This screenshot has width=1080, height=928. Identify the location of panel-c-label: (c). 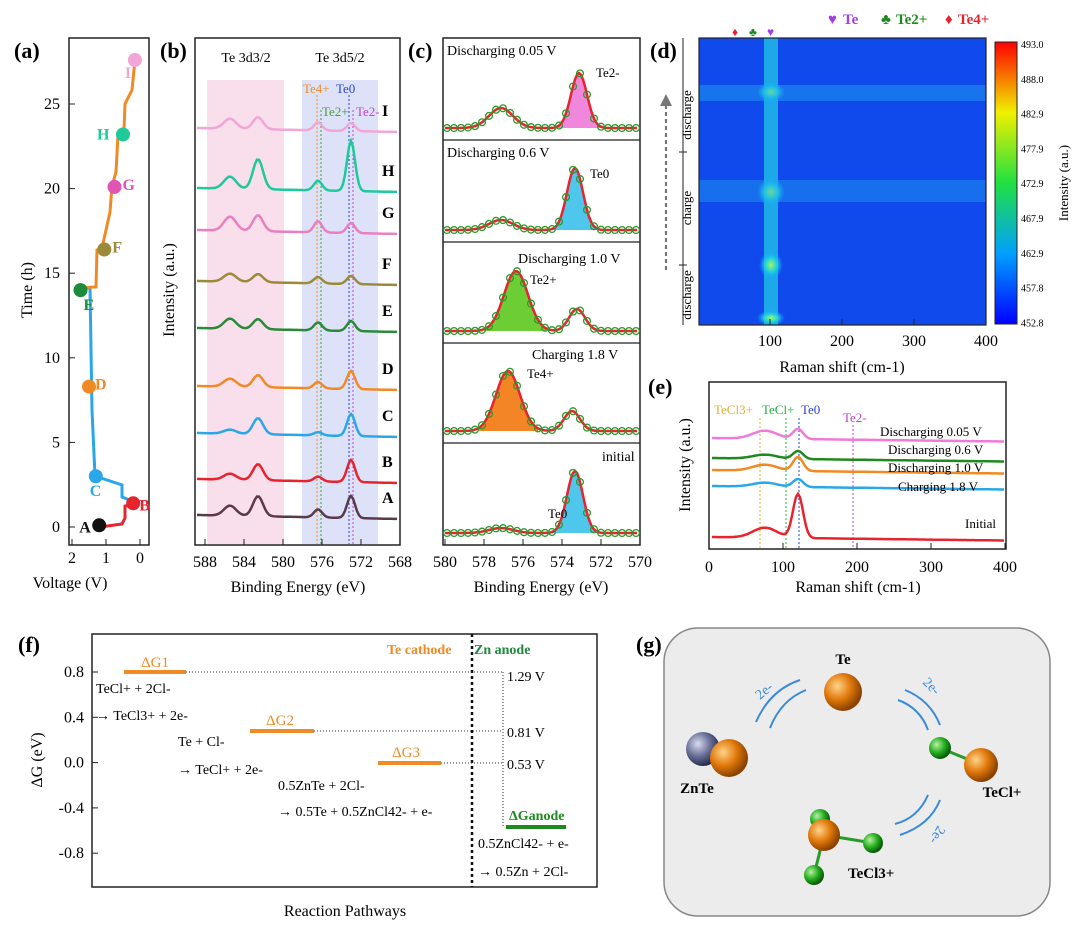
(420, 50).